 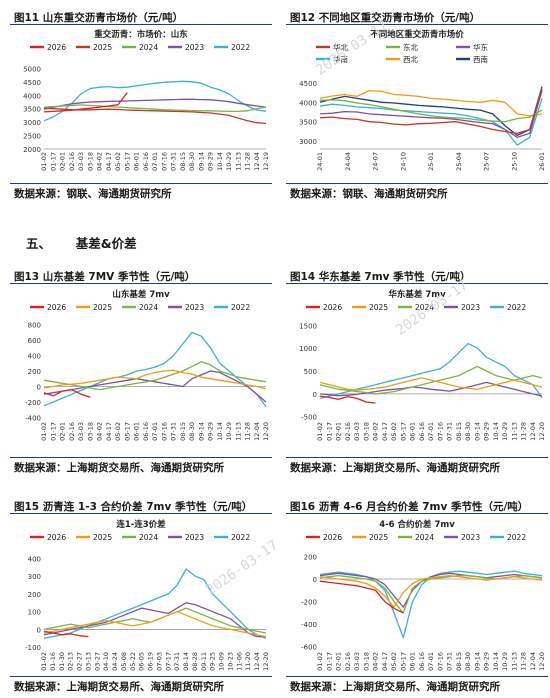 I want to click on y-tick-label: 4500, so click(x=32, y=83).